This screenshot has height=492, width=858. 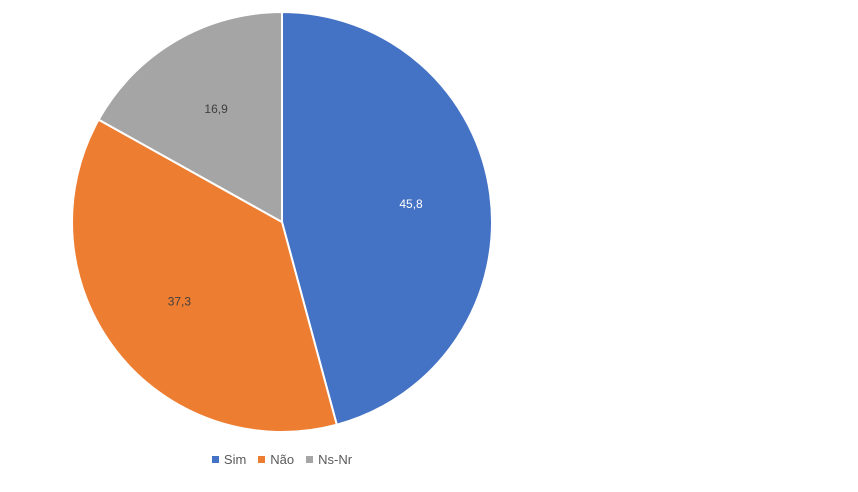 What do you see at coordinates (216, 109) in the screenshot?
I see `data-label-ns-nr: 16,9` at bounding box center [216, 109].